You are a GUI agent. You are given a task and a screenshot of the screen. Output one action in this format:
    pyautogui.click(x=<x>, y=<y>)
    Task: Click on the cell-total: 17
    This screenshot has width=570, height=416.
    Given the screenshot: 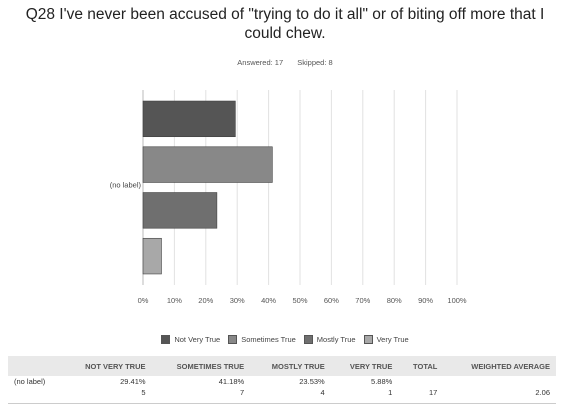 What is the action you would take?
    pyautogui.click(x=421, y=395)
    